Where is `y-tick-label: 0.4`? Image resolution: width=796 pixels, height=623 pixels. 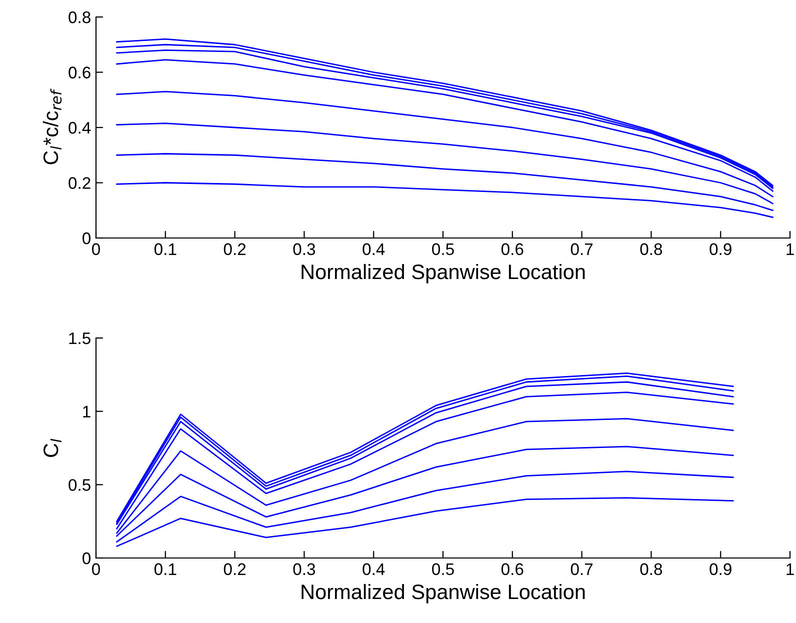 y-tick-label: 0.4 is located at coordinates (79, 128).